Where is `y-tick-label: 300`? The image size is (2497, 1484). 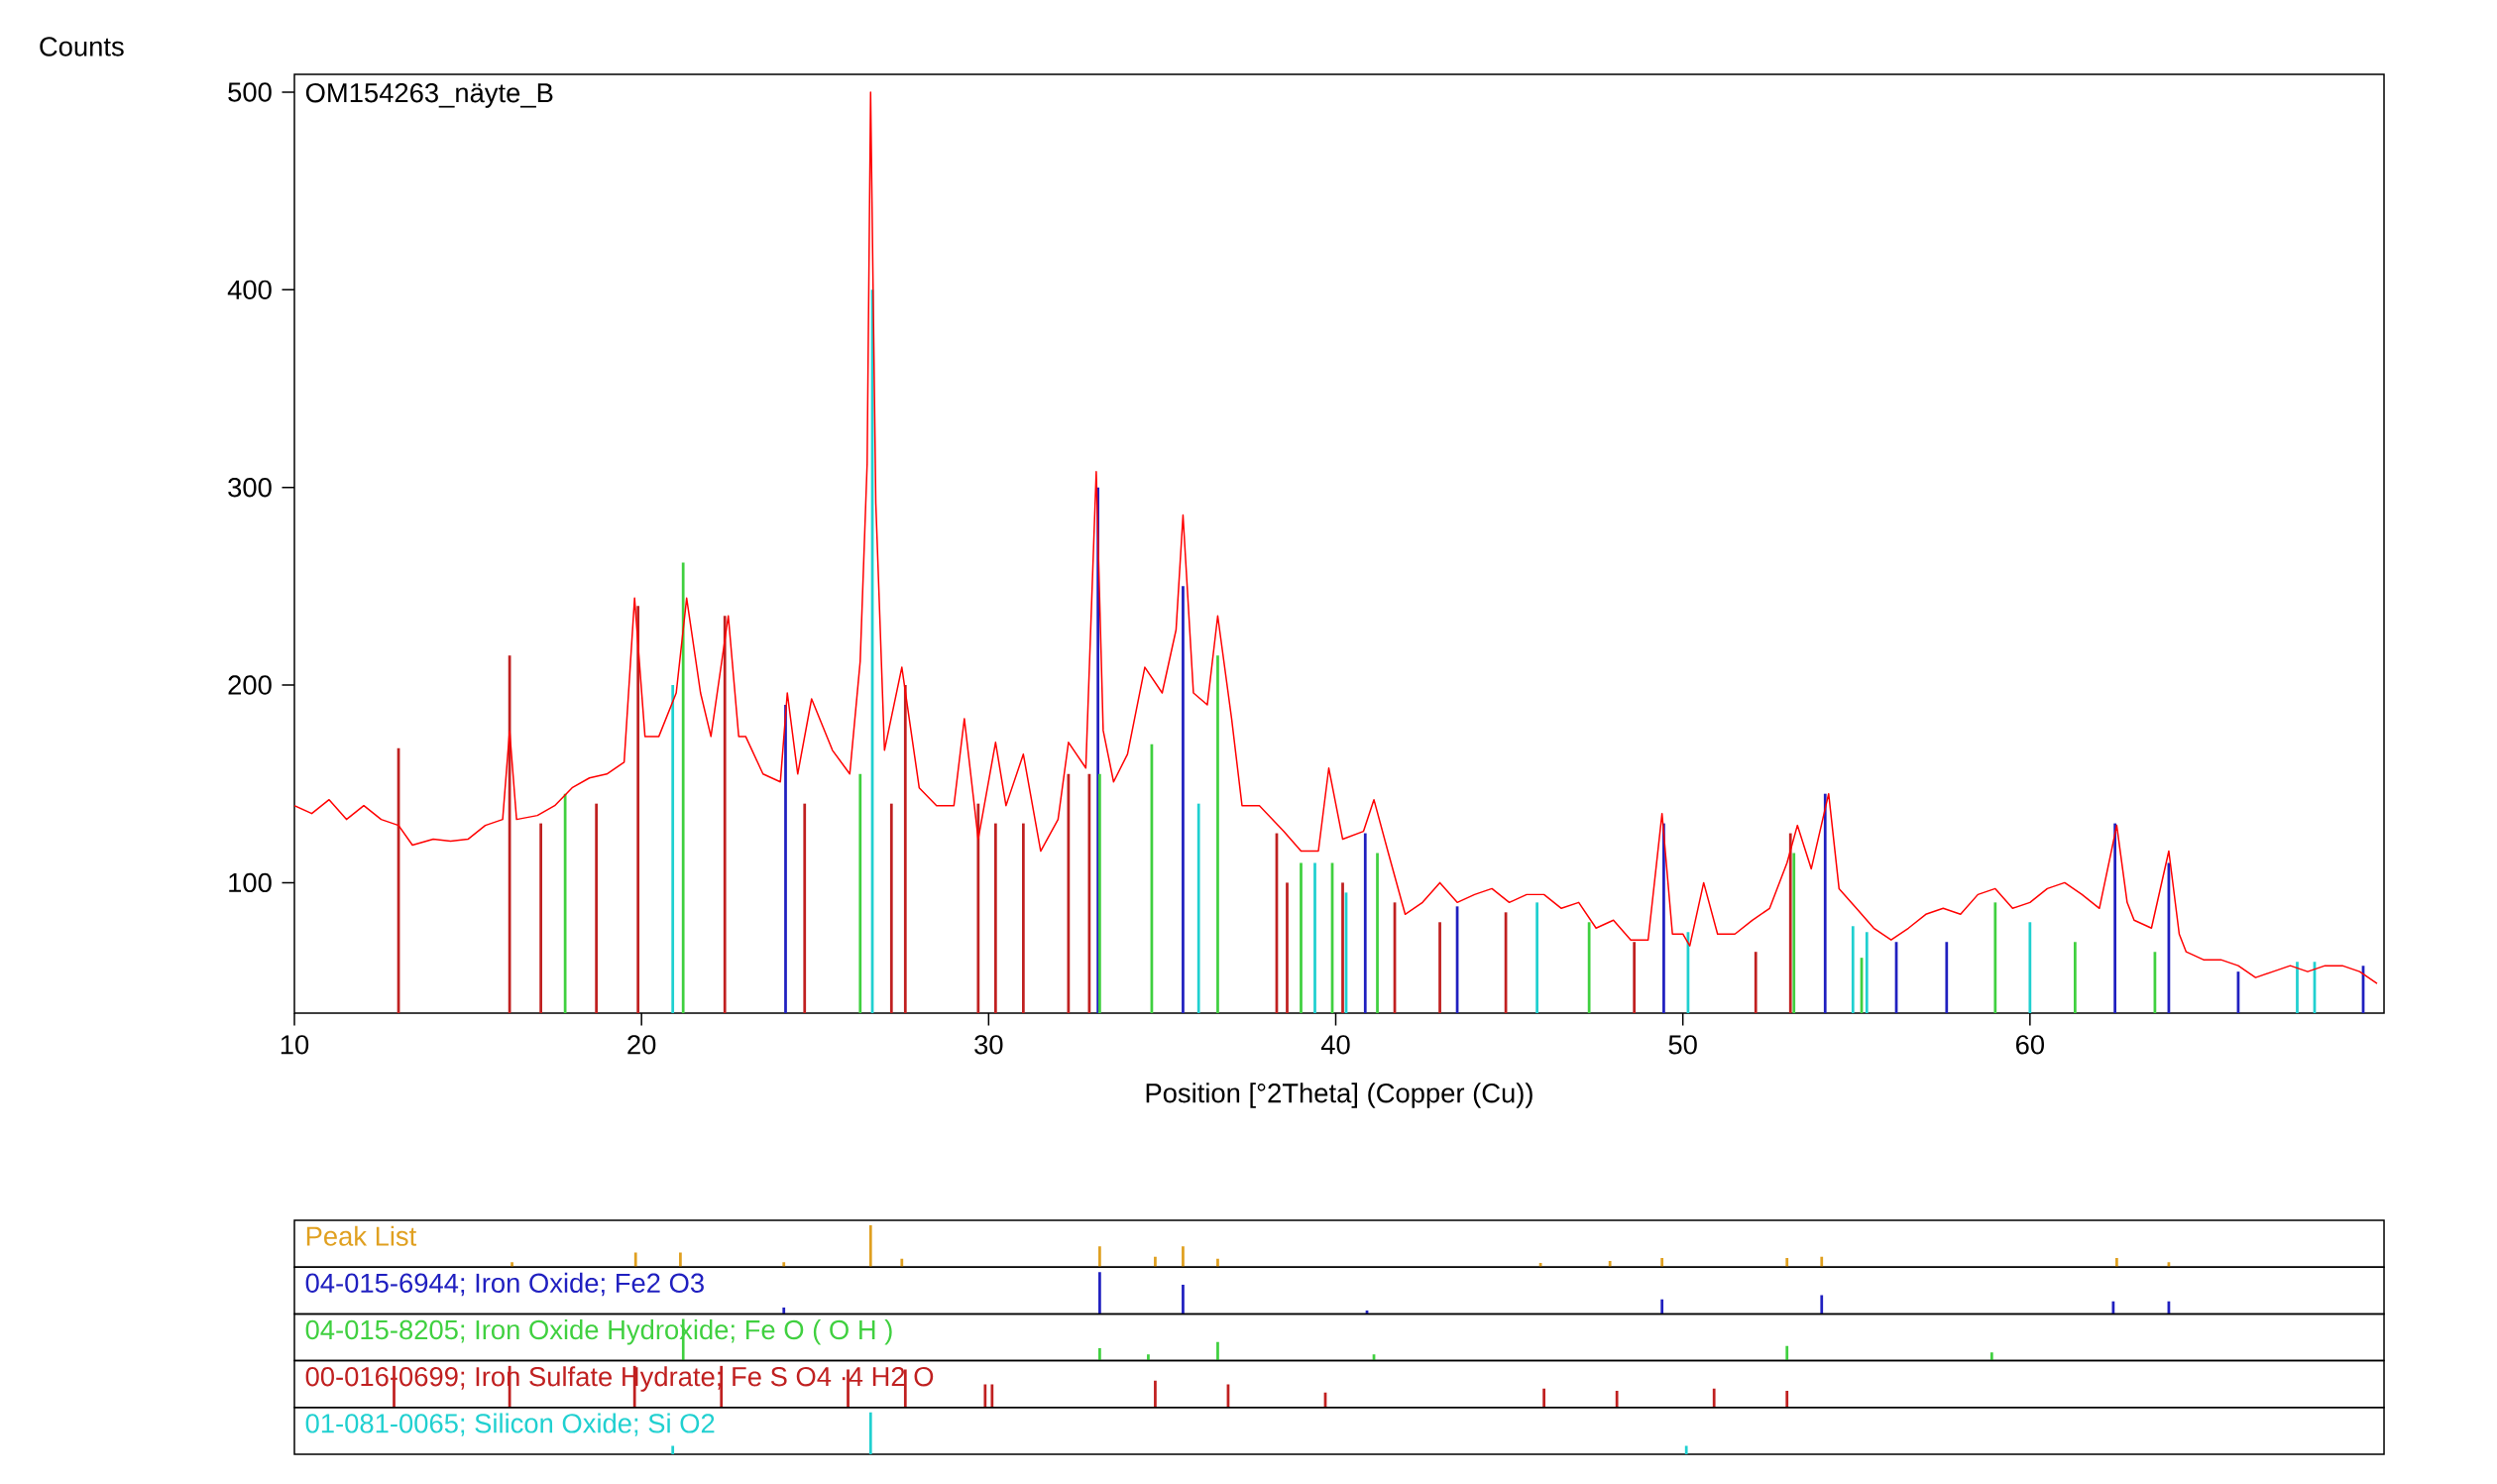
y-tick-label: 300 is located at coordinates (250, 488).